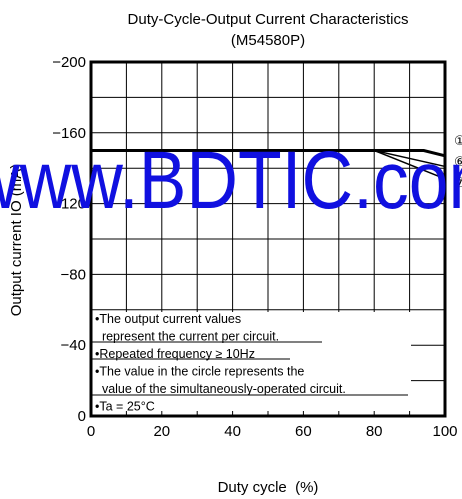 This screenshot has width=462, height=499. What do you see at coordinates (268, 487) in the screenshot?
I see `x-axis-label: Duty cycle (%)` at bounding box center [268, 487].